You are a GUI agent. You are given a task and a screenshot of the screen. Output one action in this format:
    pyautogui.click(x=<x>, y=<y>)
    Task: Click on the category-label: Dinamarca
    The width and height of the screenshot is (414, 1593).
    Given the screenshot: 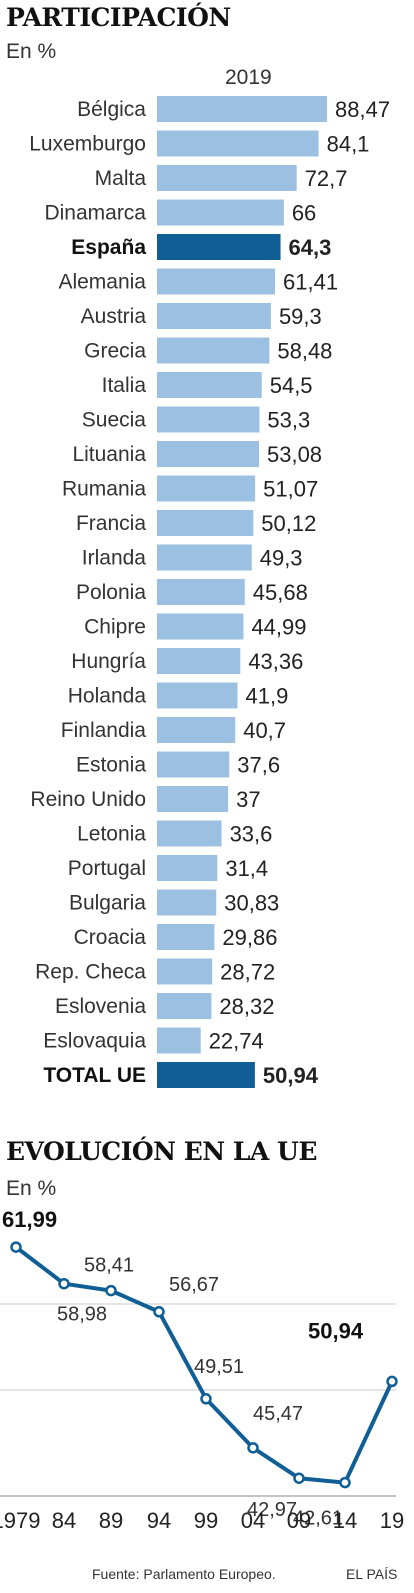 What is the action you would take?
    pyautogui.click(x=95, y=213)
    